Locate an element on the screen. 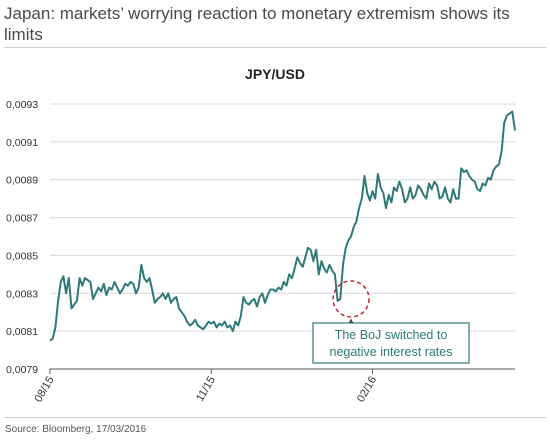  annotation-text-line1: The BoJ switched to is located at coordinates (391, 335).